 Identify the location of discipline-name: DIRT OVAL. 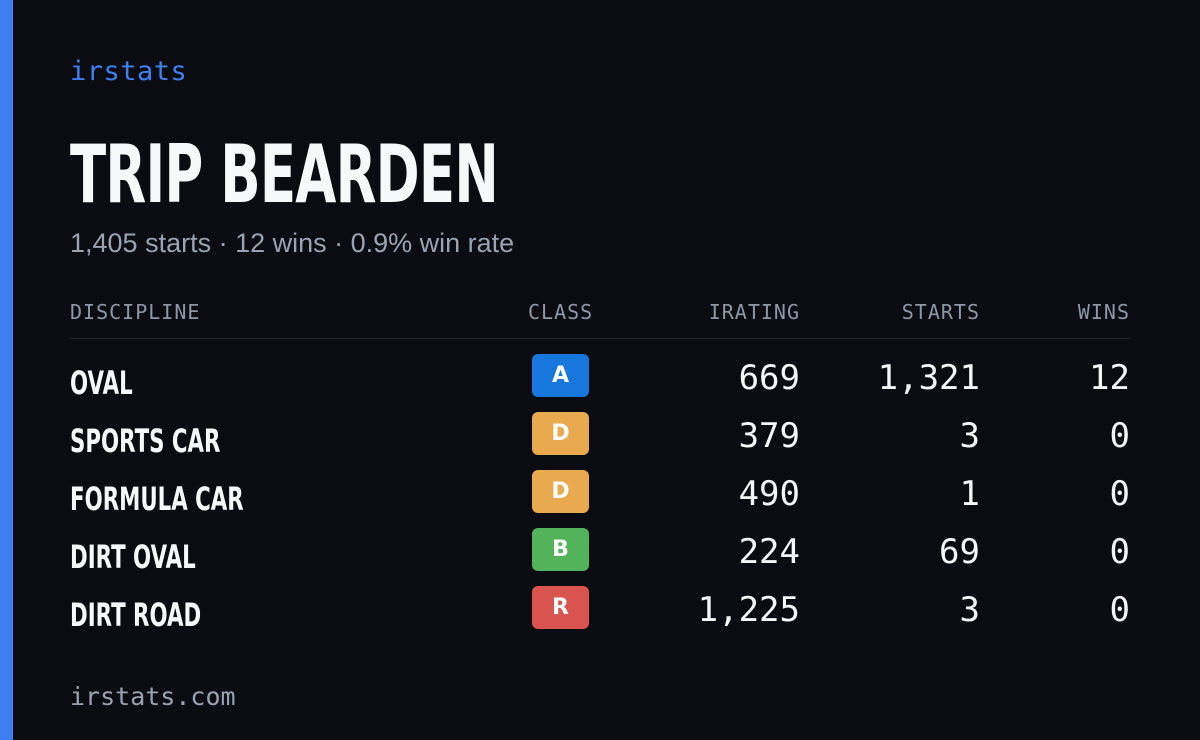
(133, 558).